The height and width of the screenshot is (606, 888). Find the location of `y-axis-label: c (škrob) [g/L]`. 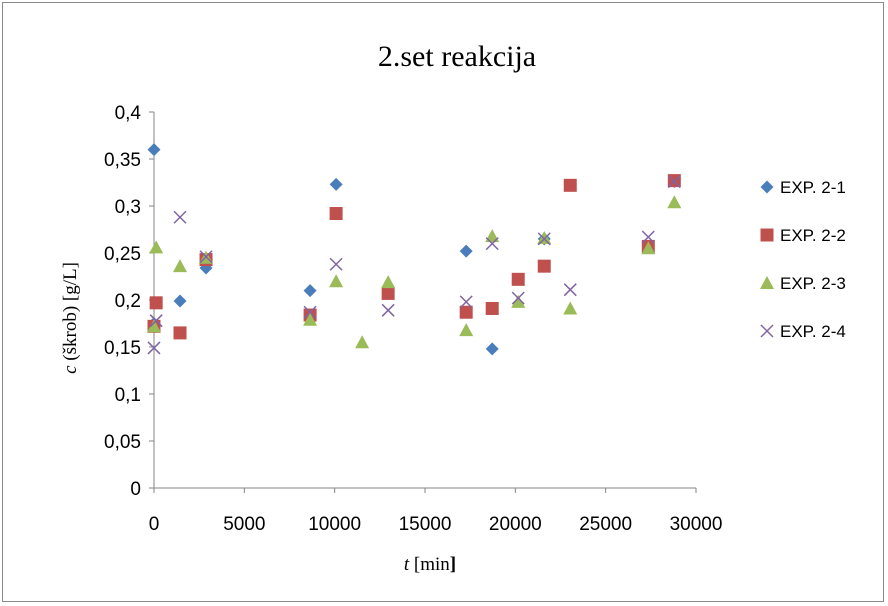

y-axis-label: c (škrob) [g/L] is located at coordinates (70, 318).